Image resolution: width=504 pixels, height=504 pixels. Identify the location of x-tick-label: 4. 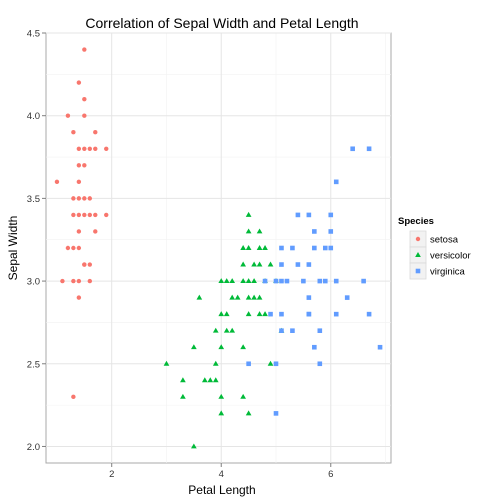
(221, 474).